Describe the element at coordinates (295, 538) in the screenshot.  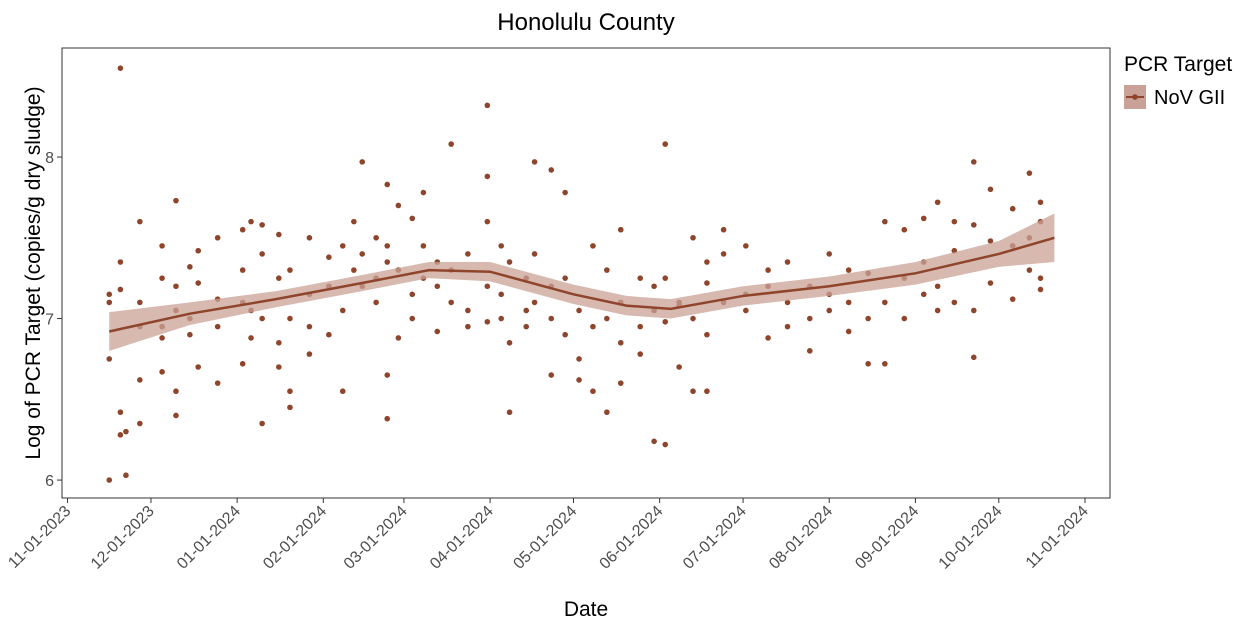
I see `x-tick-label: 02-01-2024` at that location.